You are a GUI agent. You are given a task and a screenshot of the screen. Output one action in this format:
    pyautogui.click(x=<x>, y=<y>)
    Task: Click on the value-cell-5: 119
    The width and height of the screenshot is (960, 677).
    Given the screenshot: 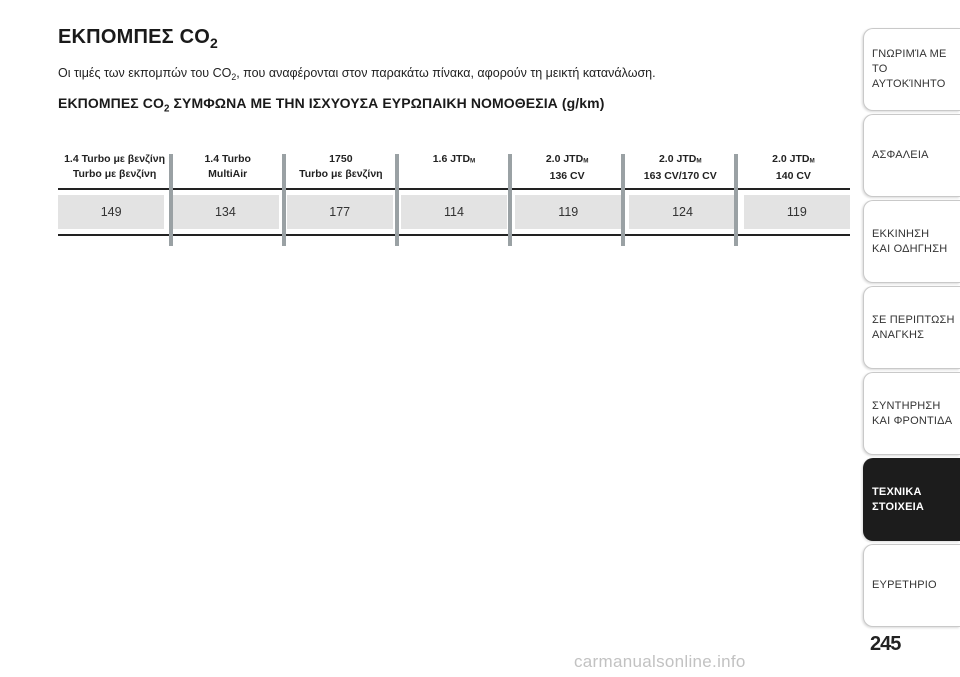 What is the action you would take?
    pyautogui.click(x=568, y=212)
    